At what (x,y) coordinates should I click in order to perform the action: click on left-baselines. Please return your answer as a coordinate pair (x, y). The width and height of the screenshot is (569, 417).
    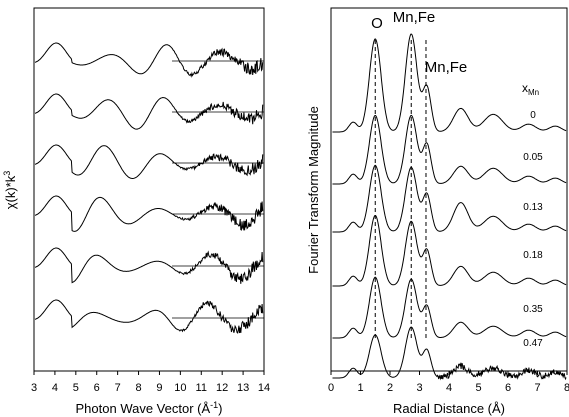
    Looking at the image, I should click on (218, 189).